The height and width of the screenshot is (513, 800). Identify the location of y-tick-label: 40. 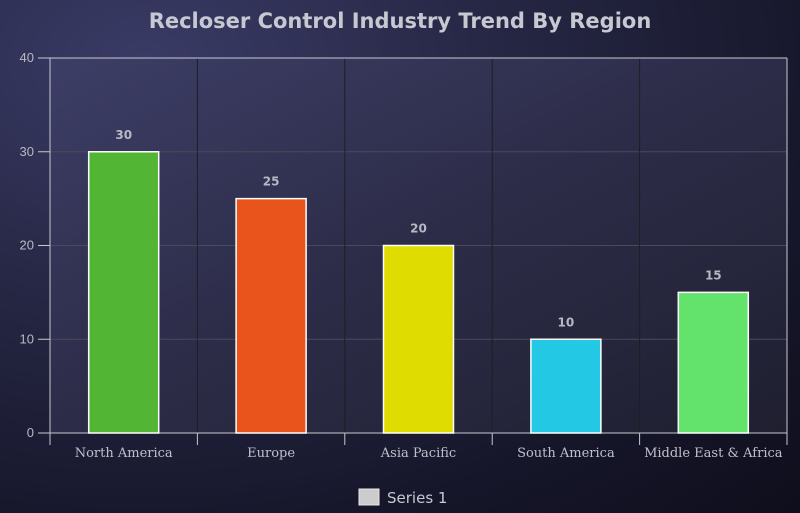
(27, 57).